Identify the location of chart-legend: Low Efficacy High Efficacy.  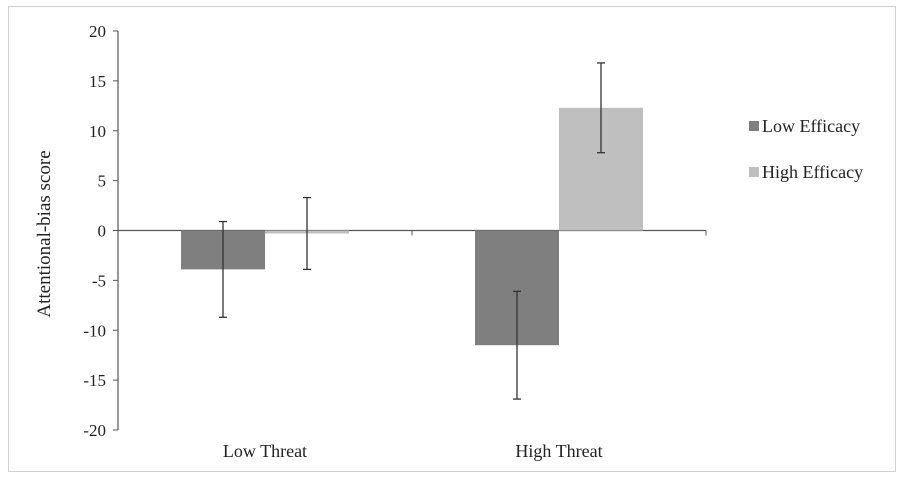
(806, 149).